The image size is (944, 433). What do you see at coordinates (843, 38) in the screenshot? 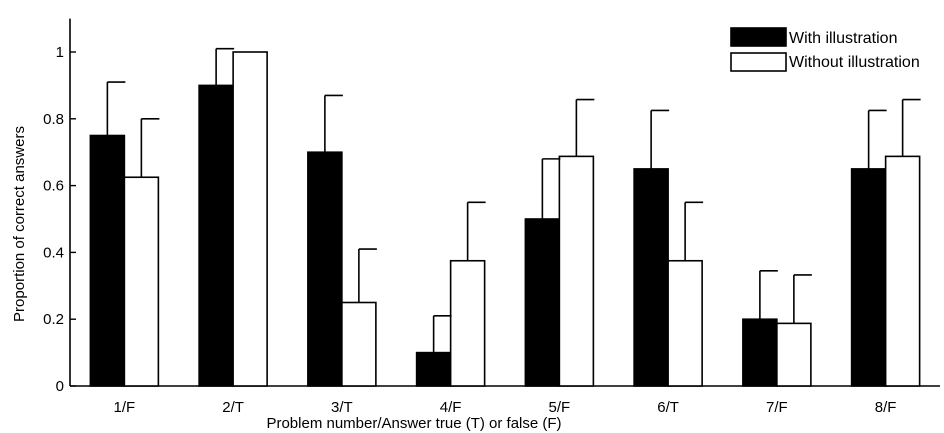
I see `legend-label-with-illustration: With illustration` at bounding box center [843, 38].